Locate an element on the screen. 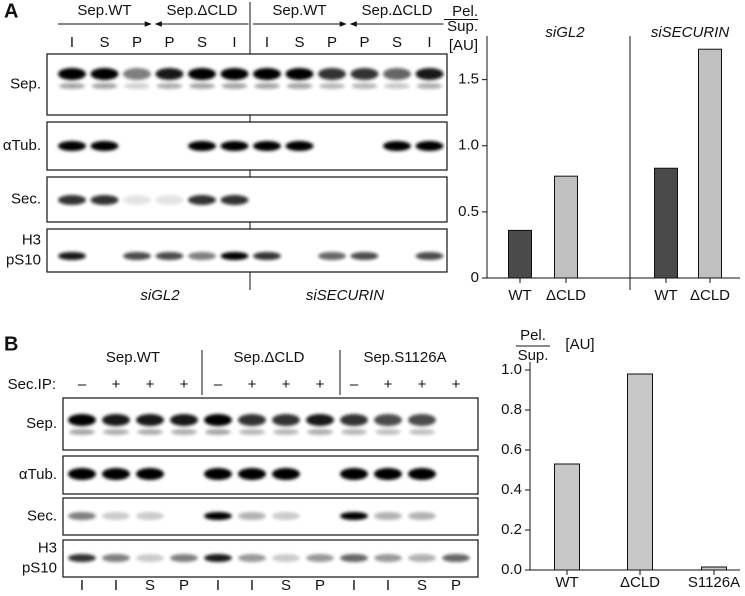 The image size is (745, 596). condition-label: siSECURIN is located at coordinates (345, 295).